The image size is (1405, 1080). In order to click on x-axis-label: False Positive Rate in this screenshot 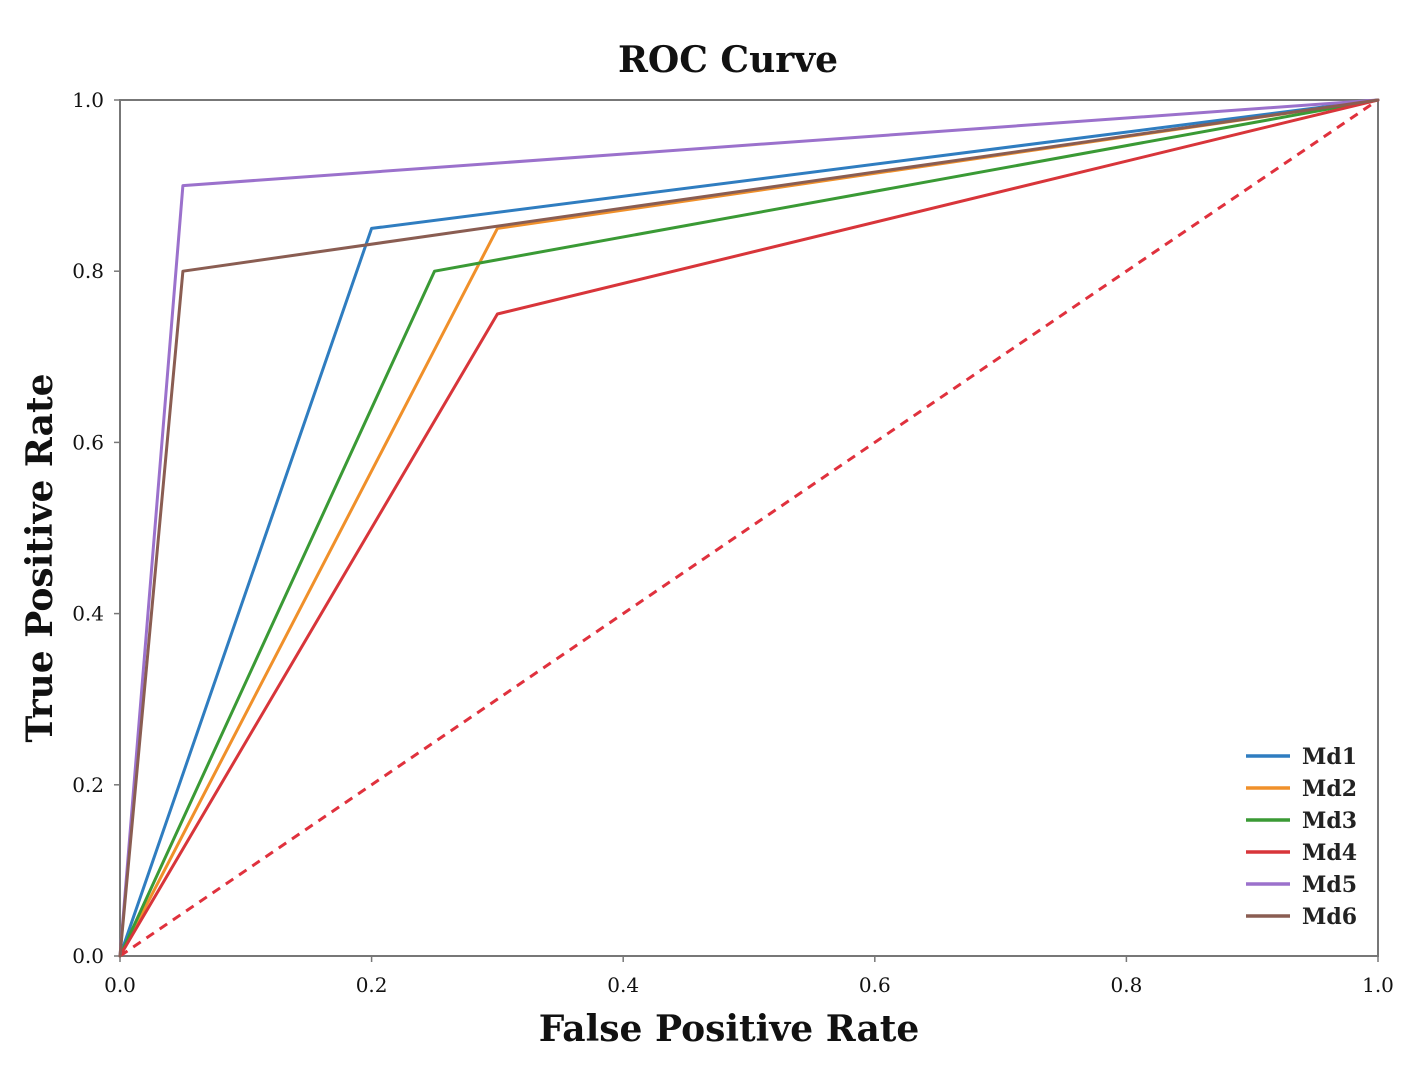, I will do `click(729, 1029)`.